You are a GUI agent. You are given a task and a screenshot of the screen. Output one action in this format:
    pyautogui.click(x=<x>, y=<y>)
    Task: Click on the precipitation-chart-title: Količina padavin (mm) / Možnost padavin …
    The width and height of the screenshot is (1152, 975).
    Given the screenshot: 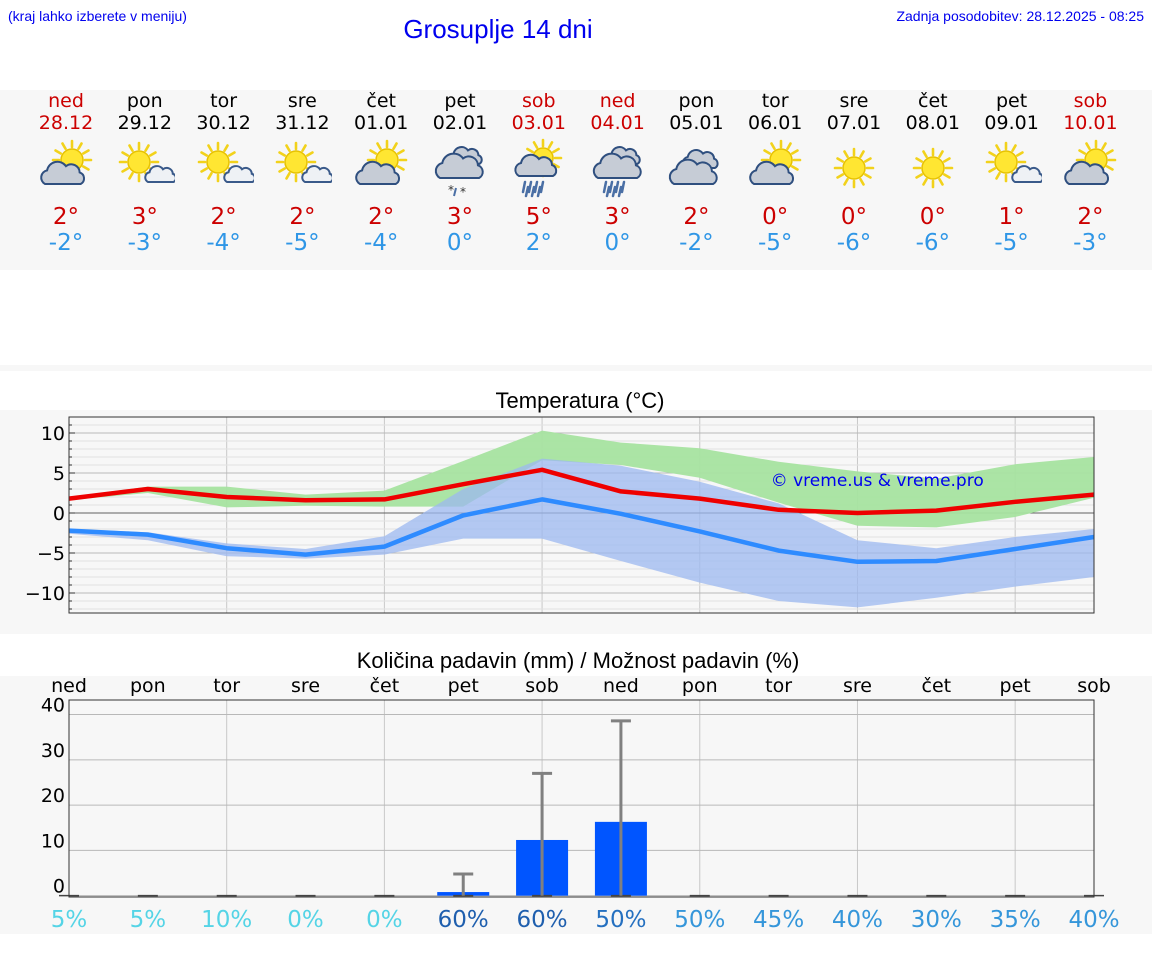 What is the action you would take?
    pyautogui.click(x=578, y=660)
    